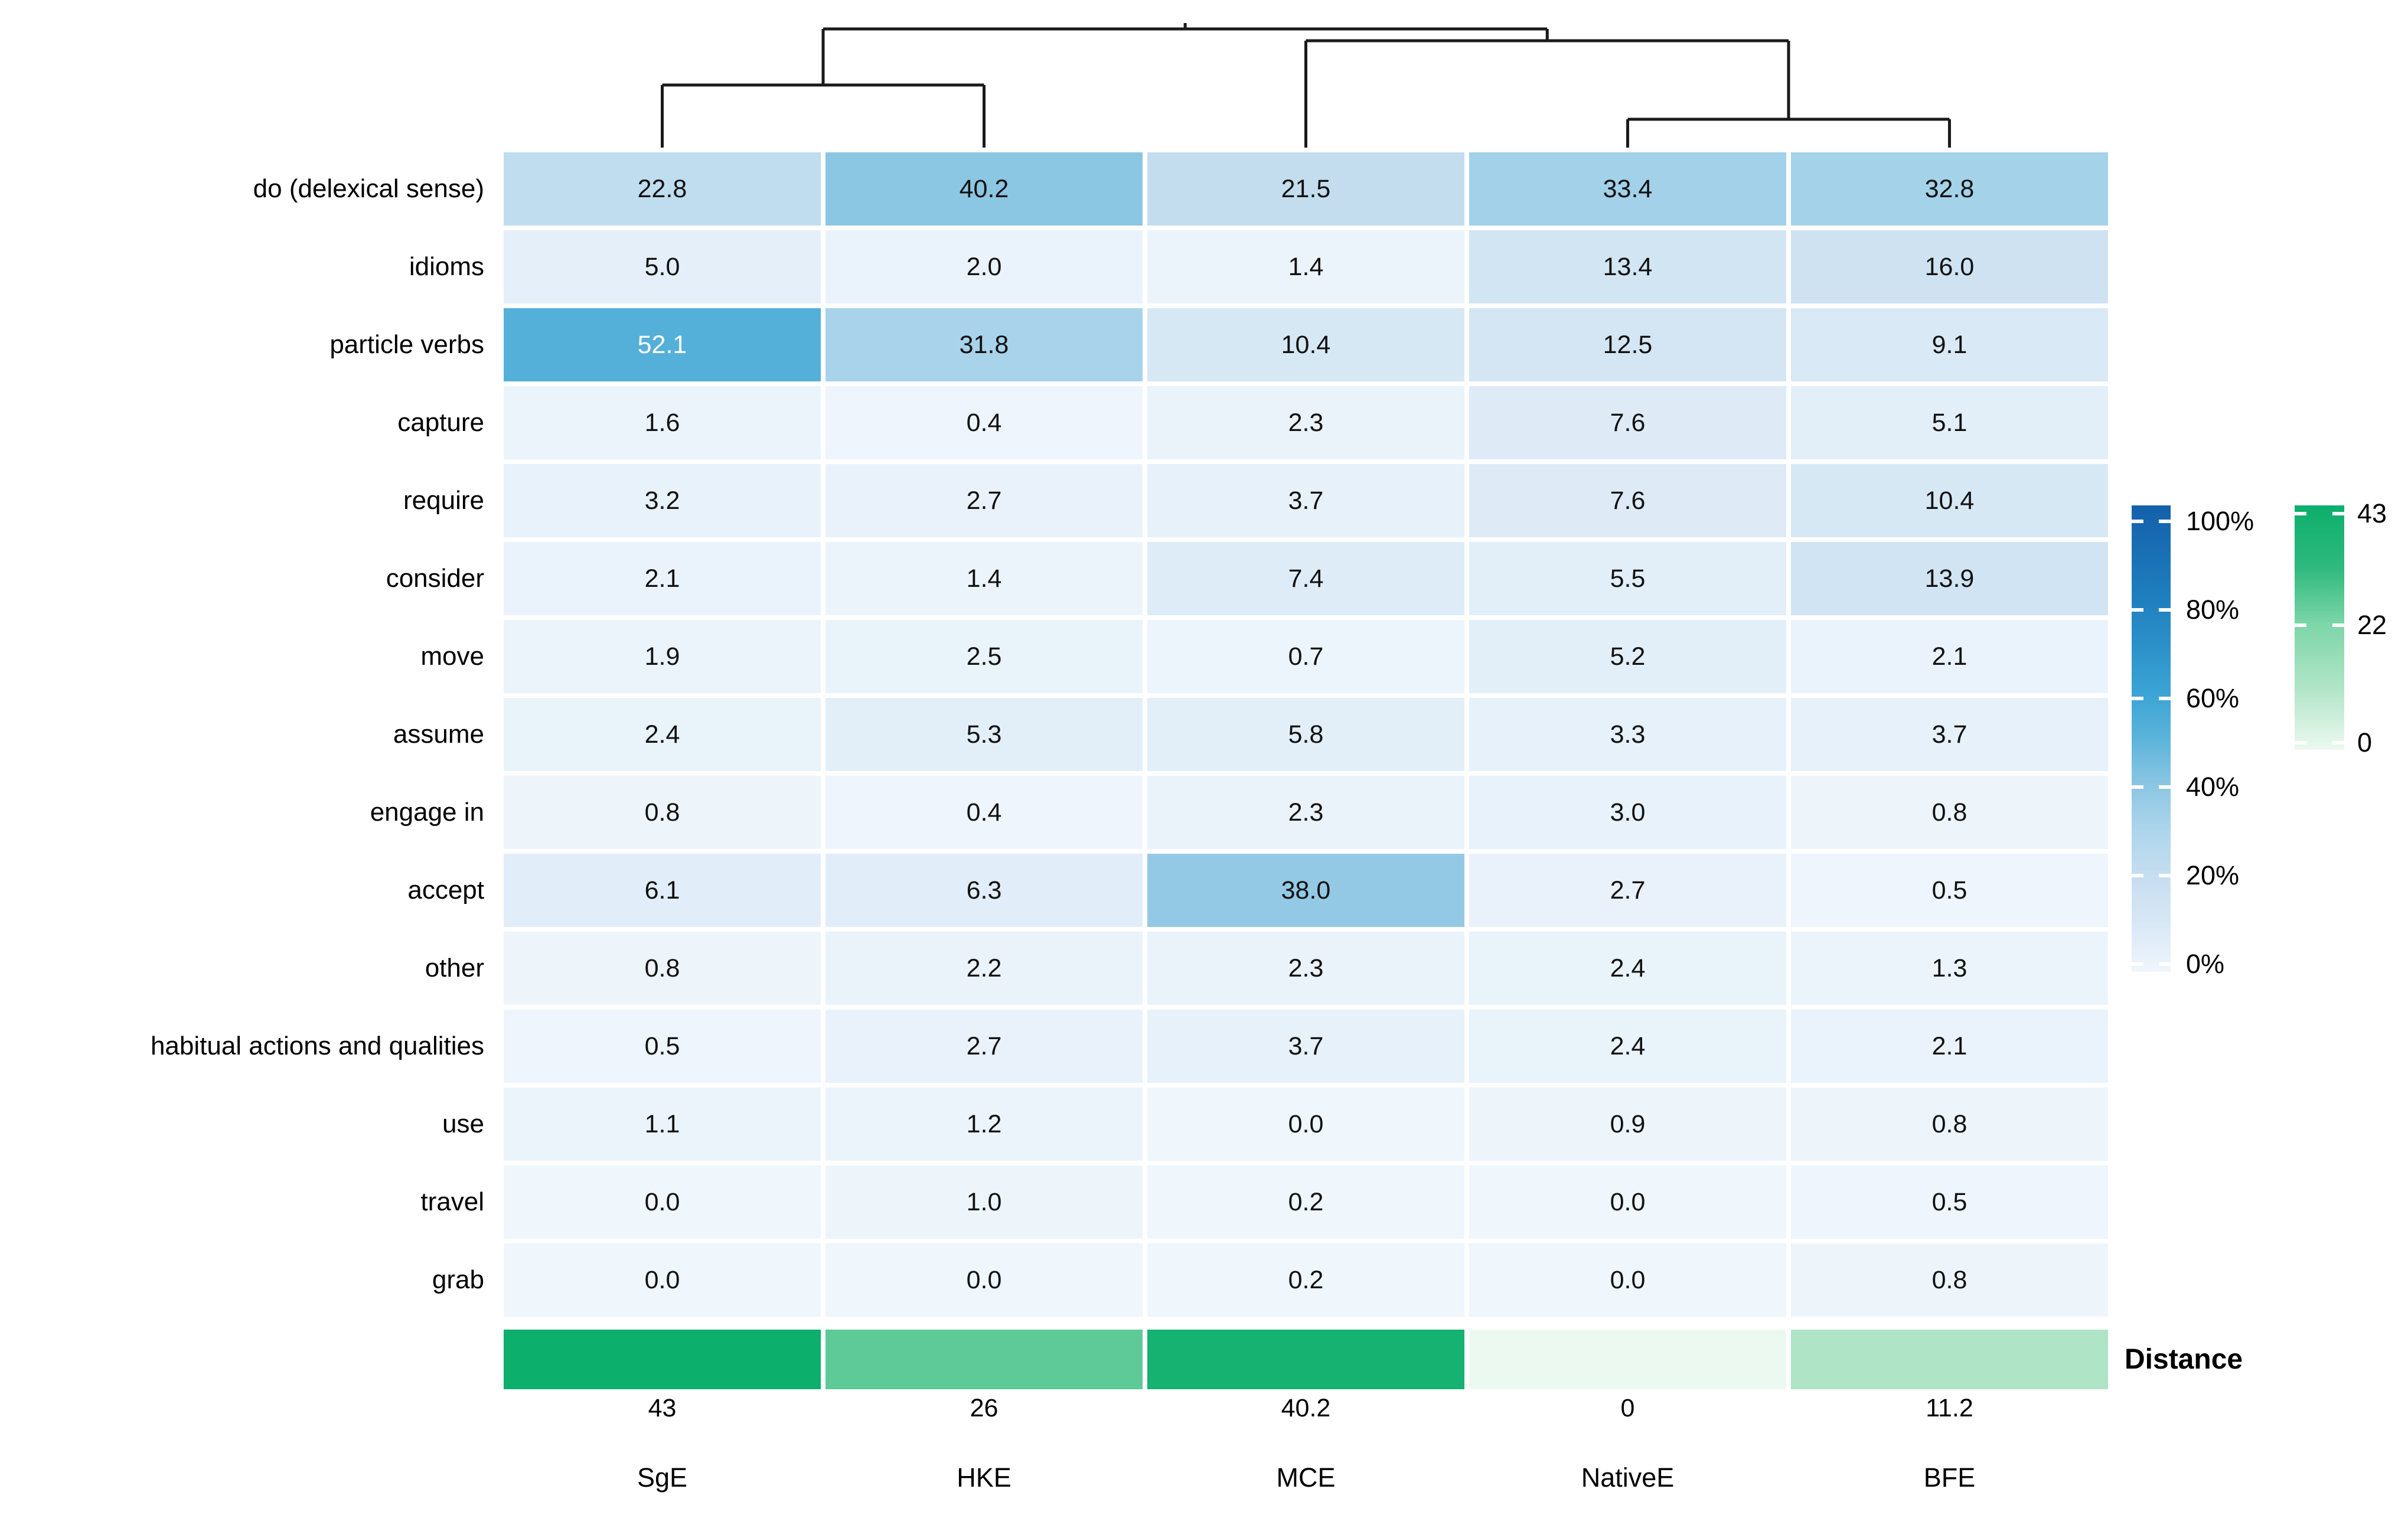 This screenshot has width=2408, height=1515. Describe the element at coordinates (455, 968) in the screenshot. I see `row-label: other` at that location.